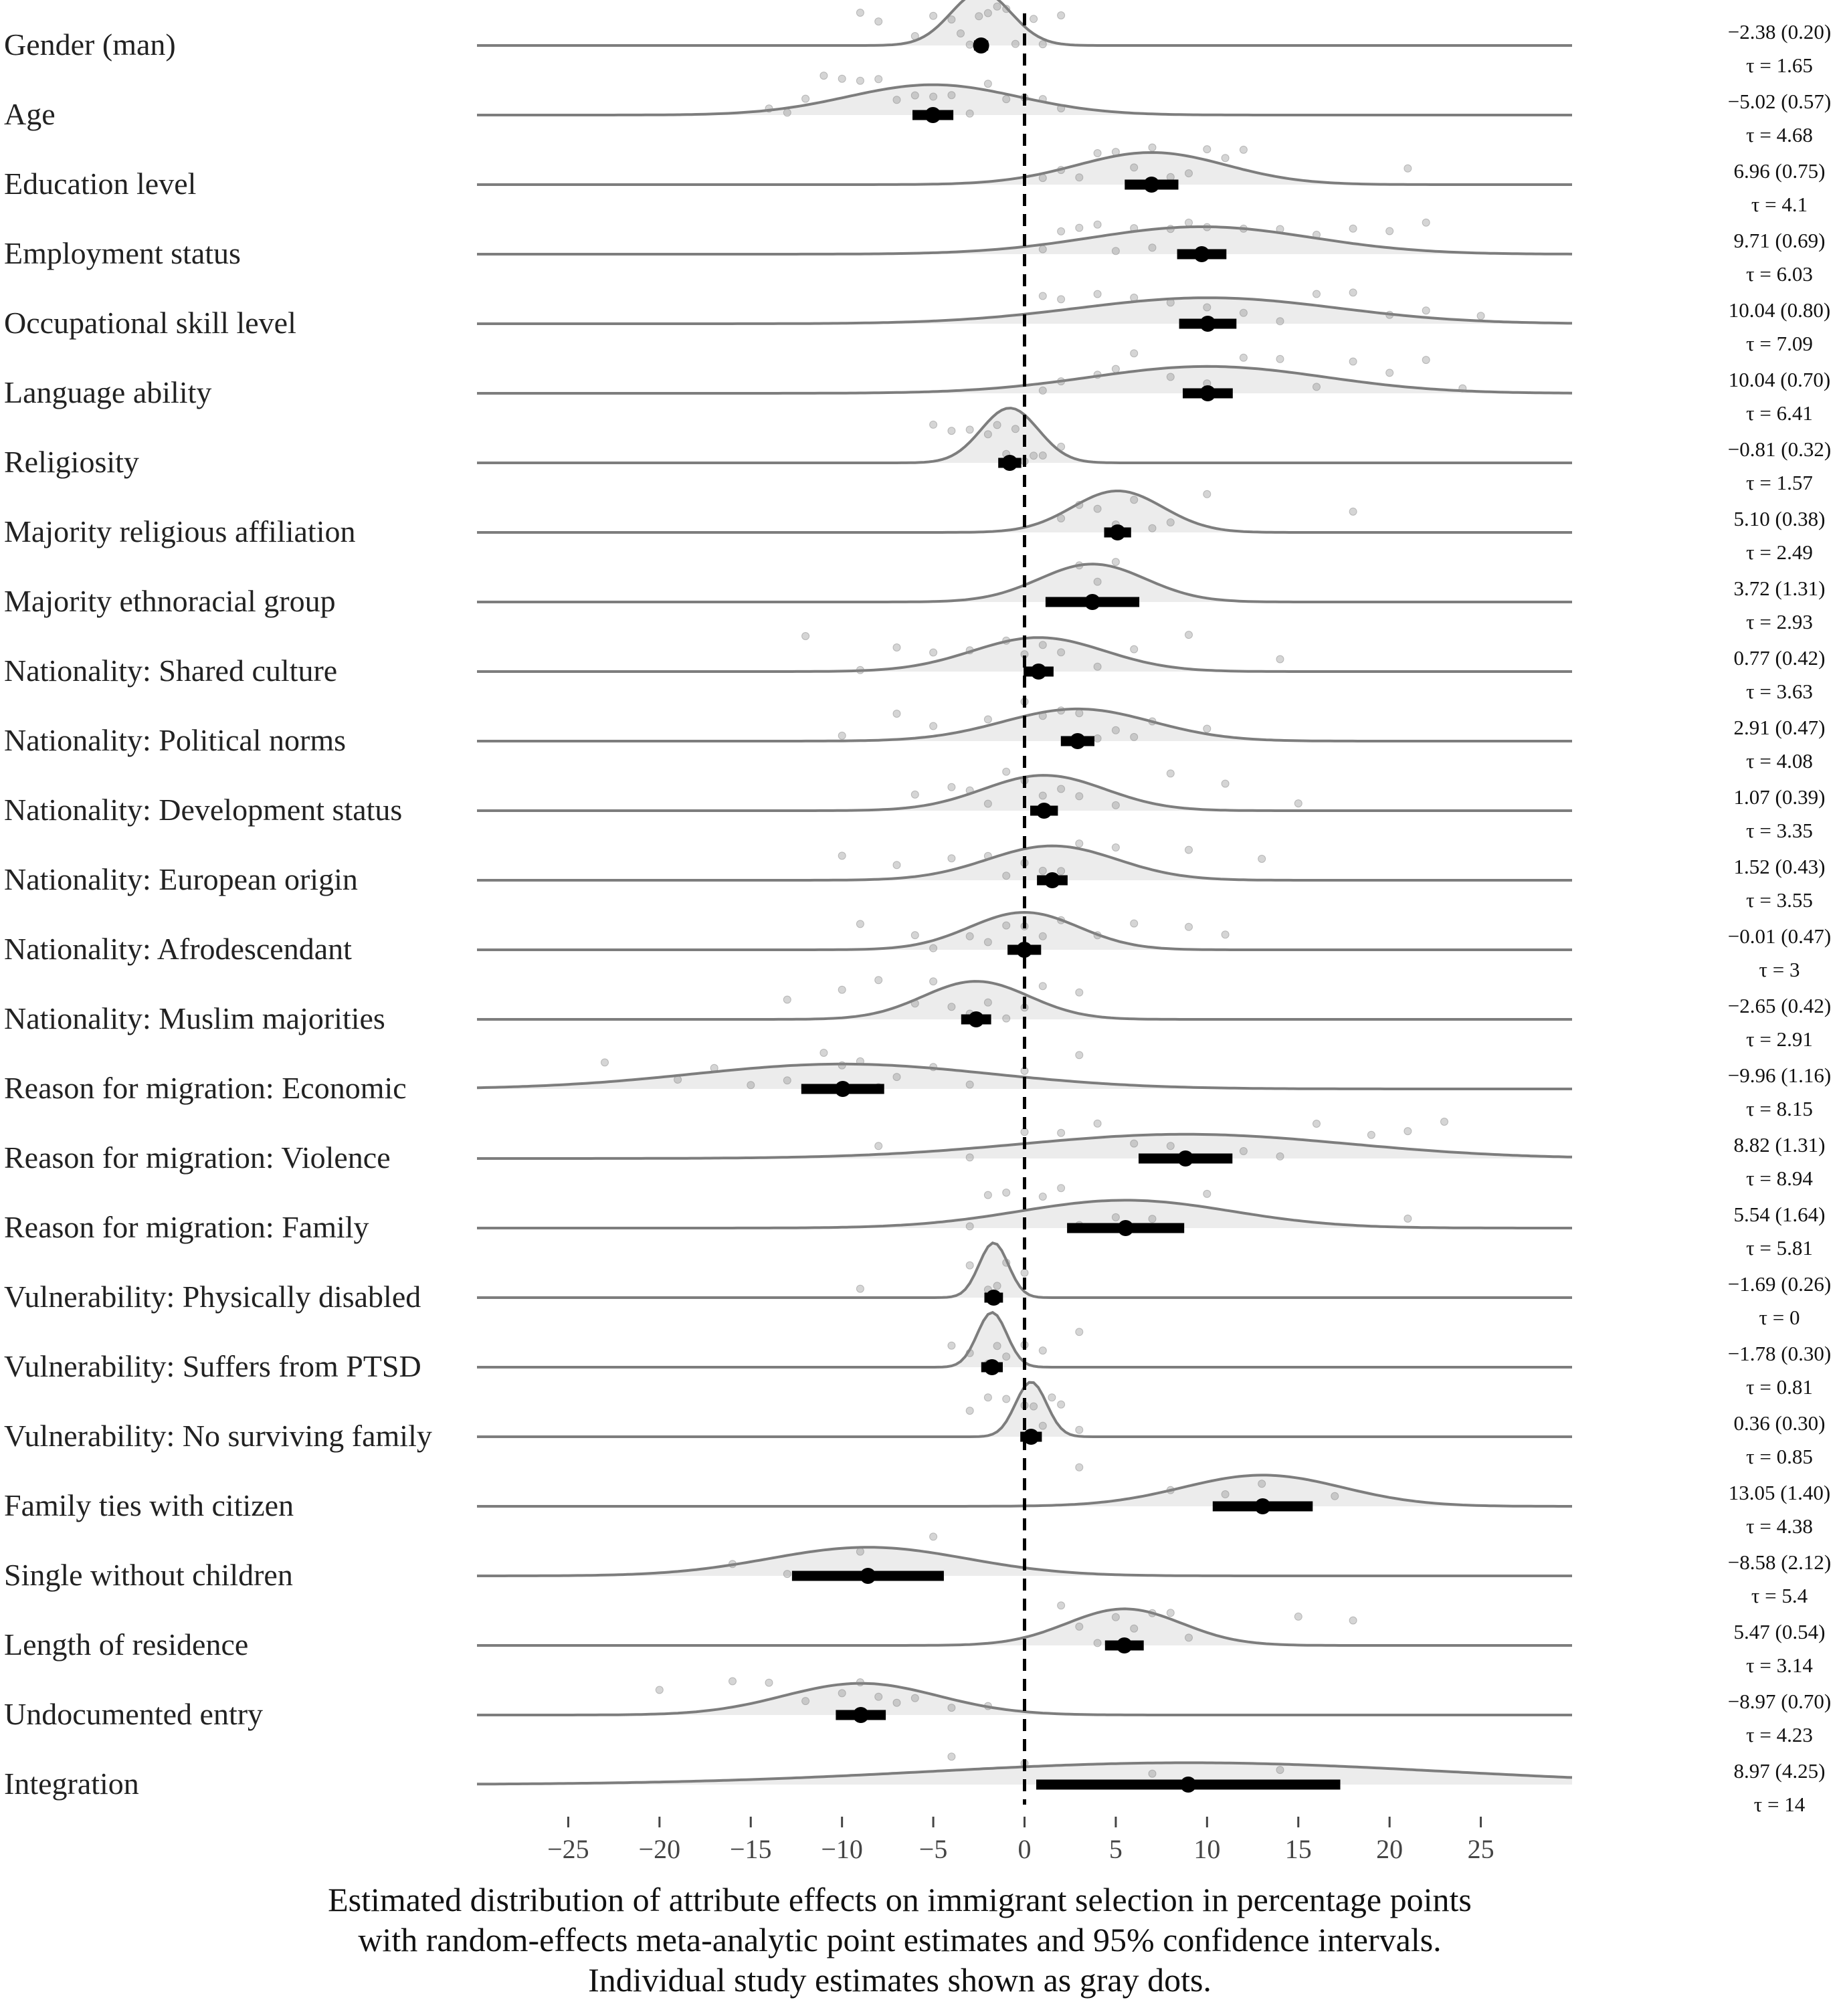  What do you see at coordinates (1780, 171) in the screenshot?
I see `estimate-text: 6.96 (0.75)` at bounding box center [1780, 171].